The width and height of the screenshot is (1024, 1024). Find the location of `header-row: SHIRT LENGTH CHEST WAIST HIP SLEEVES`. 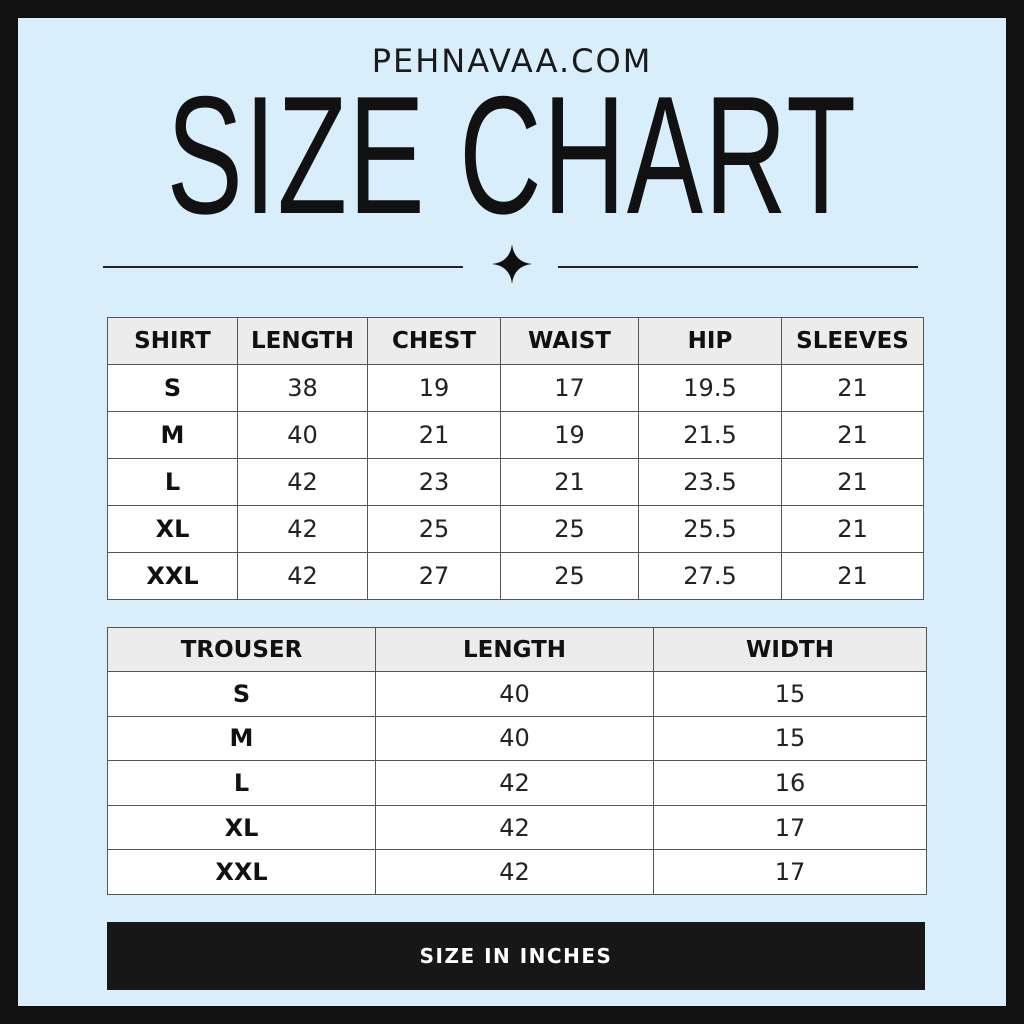

header-row: SHIRT LENGTH CHEST WAIST HIP SLEEVES is located at coordinates (515, 341).